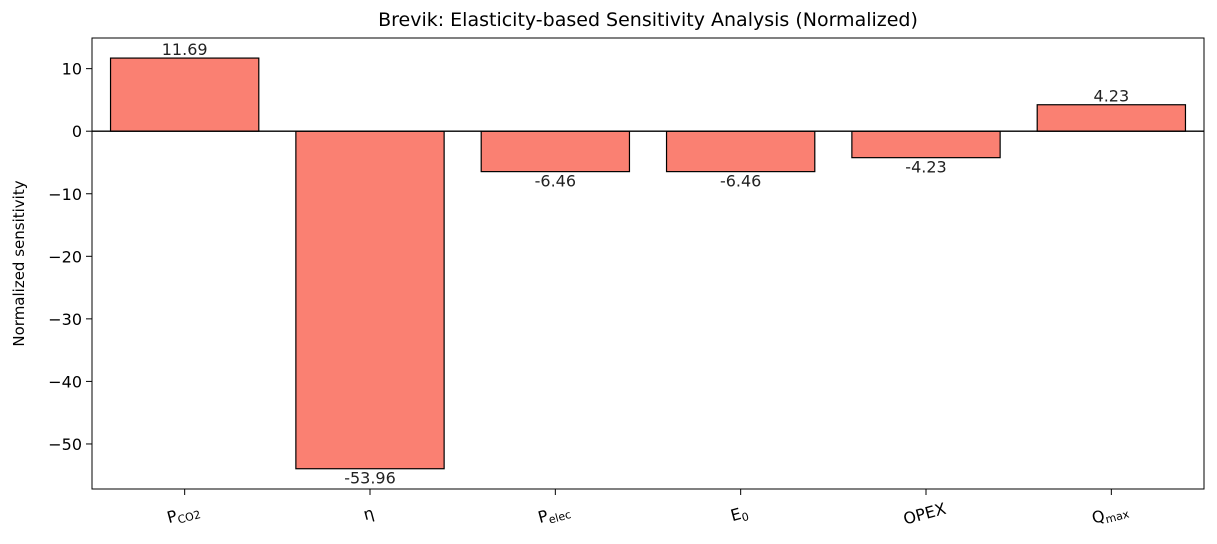  I want to click on y-tick-label: −40, so click(65, 381).